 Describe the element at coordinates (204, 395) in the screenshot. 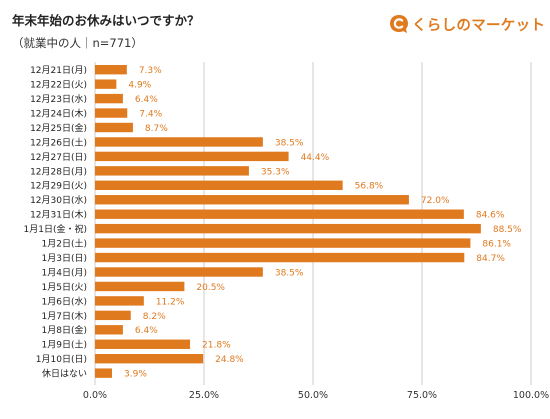

I see `x-tick-label: 25.0%` at that location.